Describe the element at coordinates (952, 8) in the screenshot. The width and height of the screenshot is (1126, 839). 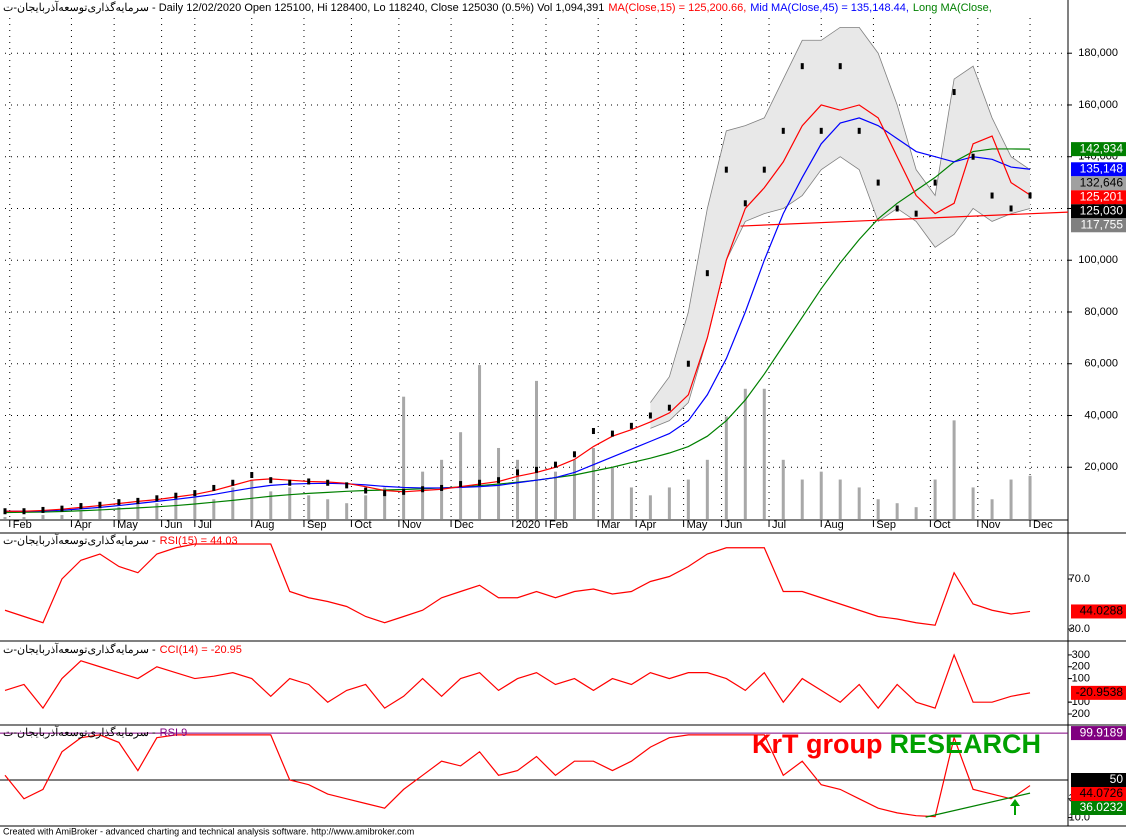
I see `panel-header: Long MA(Close,` at that location.